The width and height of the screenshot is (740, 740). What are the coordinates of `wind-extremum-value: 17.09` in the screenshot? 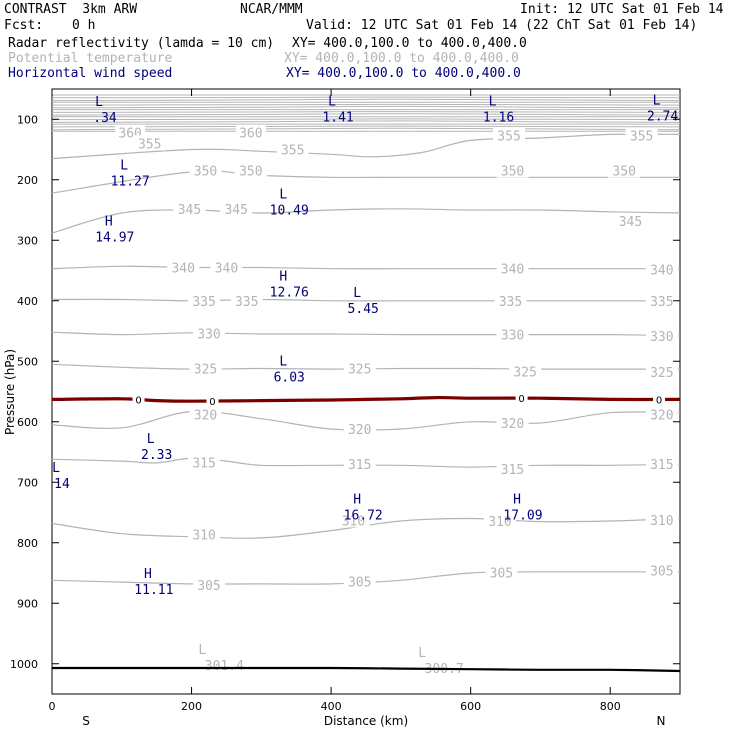 It's located at (522, 516).